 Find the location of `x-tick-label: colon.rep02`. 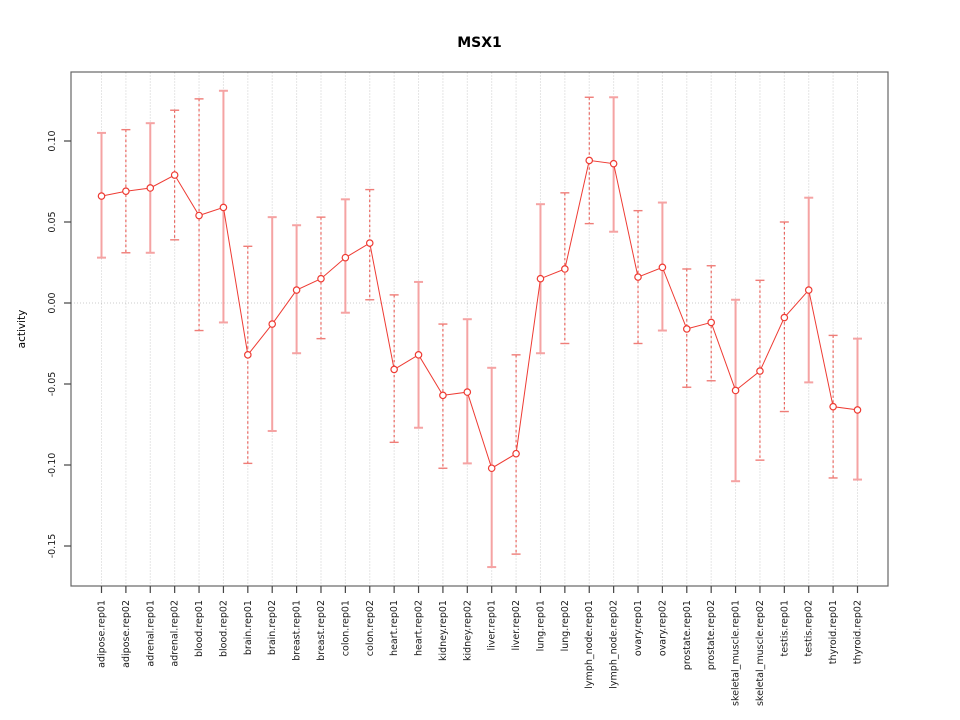

x-tick-label: colon.rep02 is located at coordinates (370, 628).